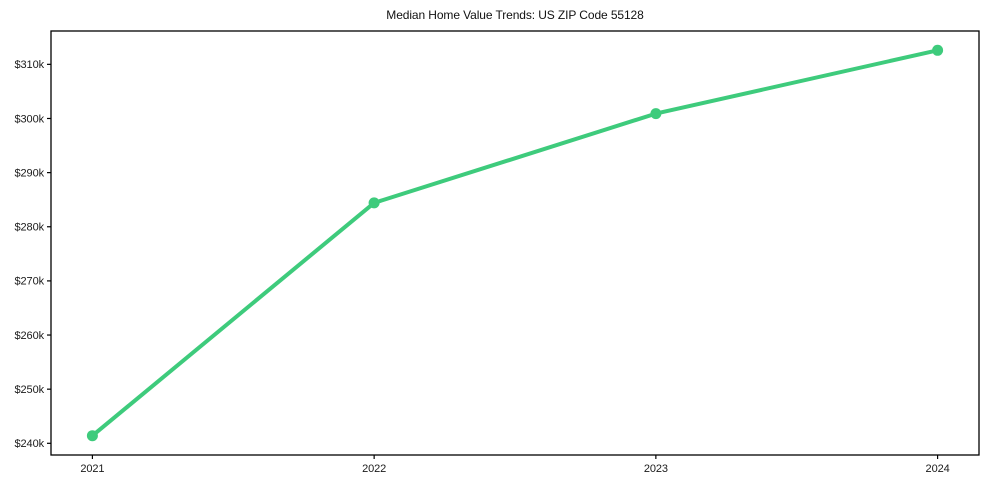 This screenshot has width=990, height=490. Describe the element at coordinates (938, 469) in the screenshot. I see `x-tick-label: 2024` at that location.